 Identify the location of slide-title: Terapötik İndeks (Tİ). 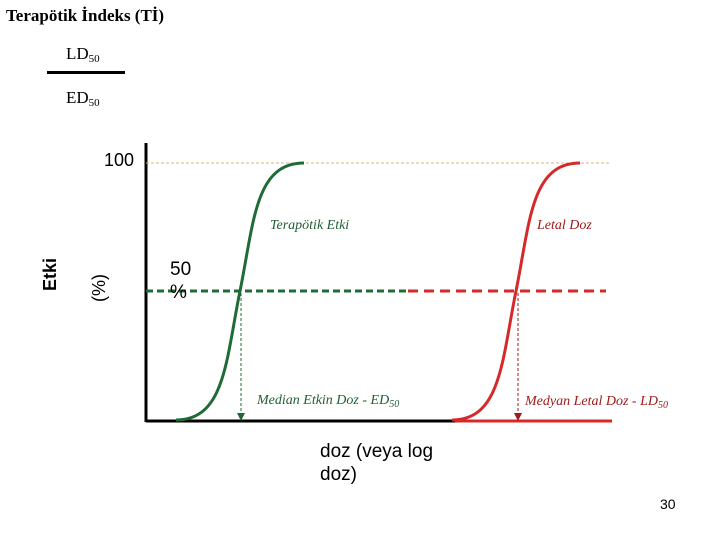
(85, 15).